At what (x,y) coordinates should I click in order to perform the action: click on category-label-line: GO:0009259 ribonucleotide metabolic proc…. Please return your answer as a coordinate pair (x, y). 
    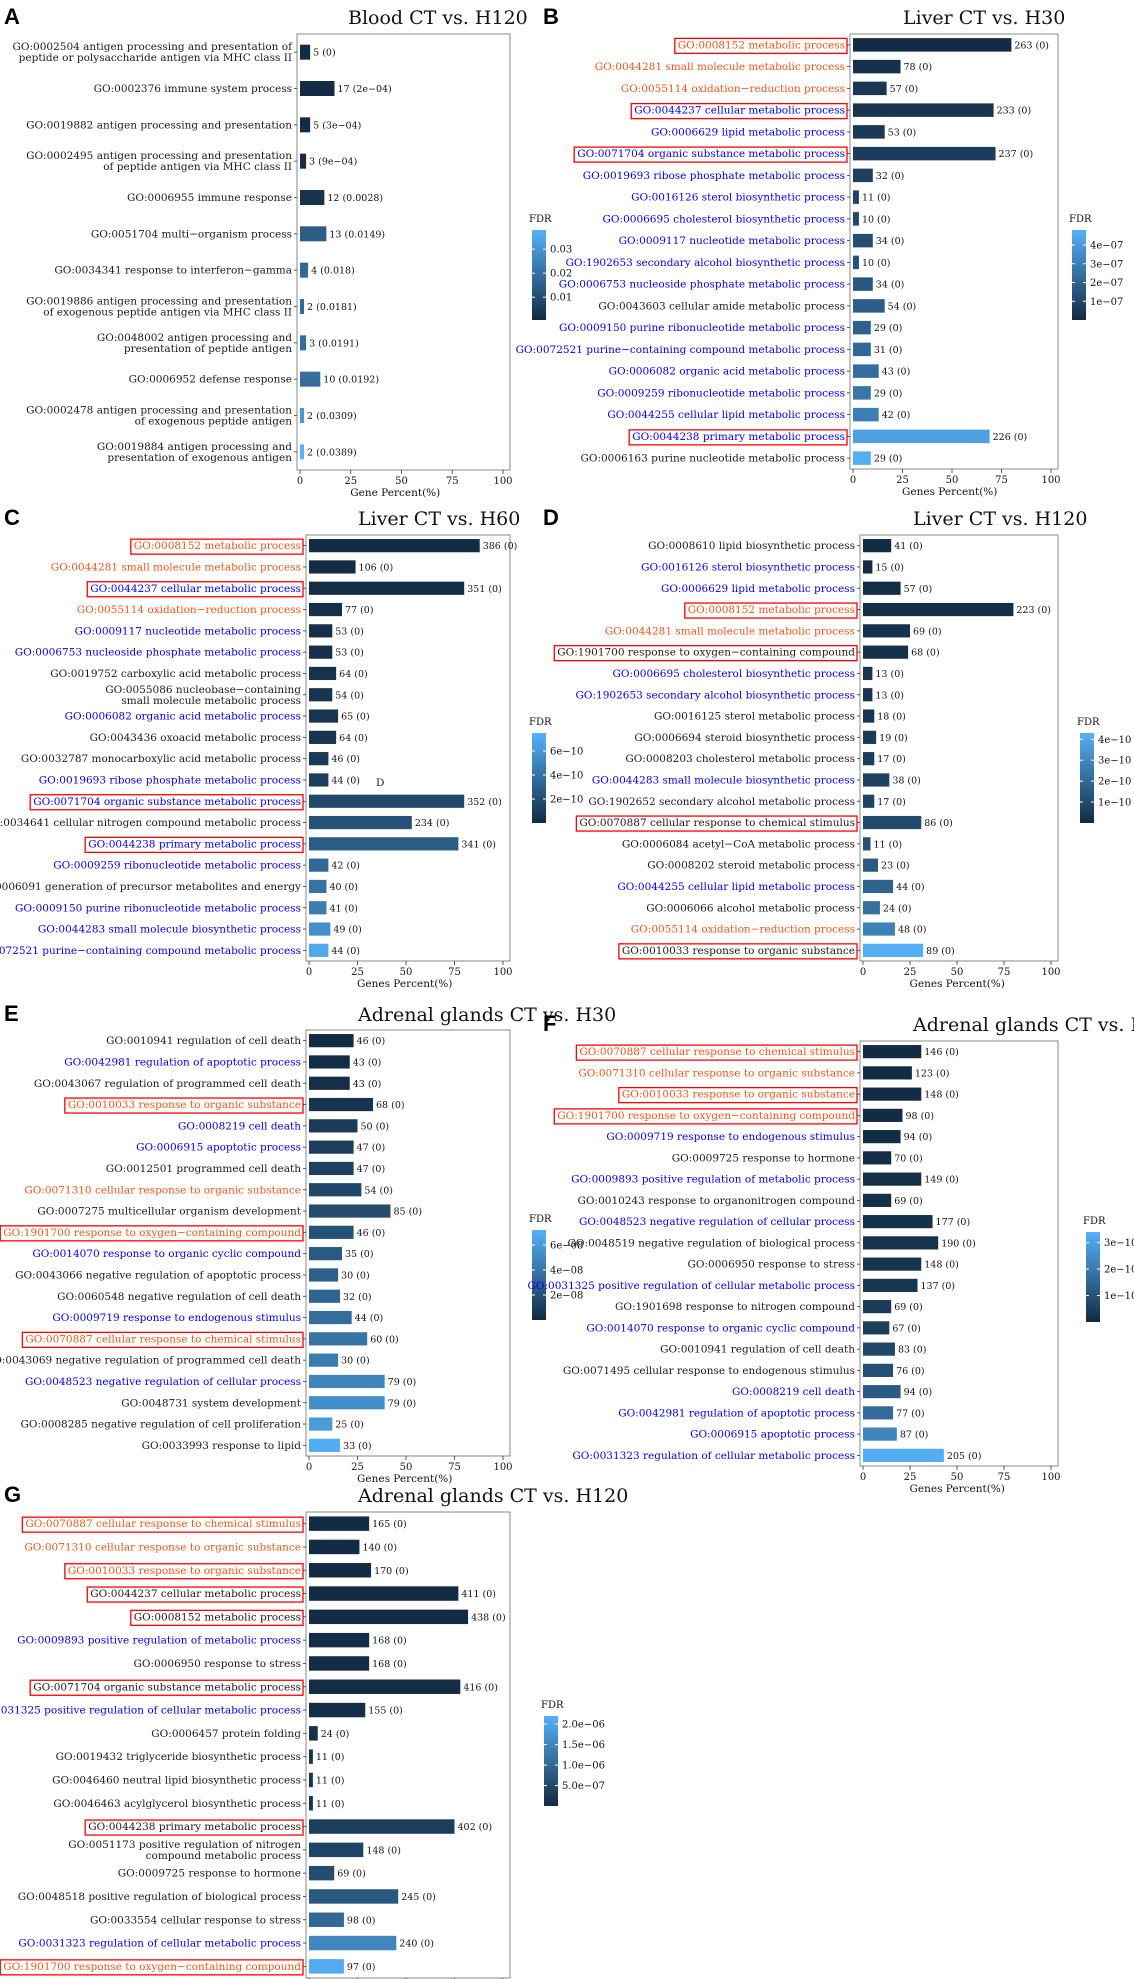
    Looking at the image, I should click on (177, 866).